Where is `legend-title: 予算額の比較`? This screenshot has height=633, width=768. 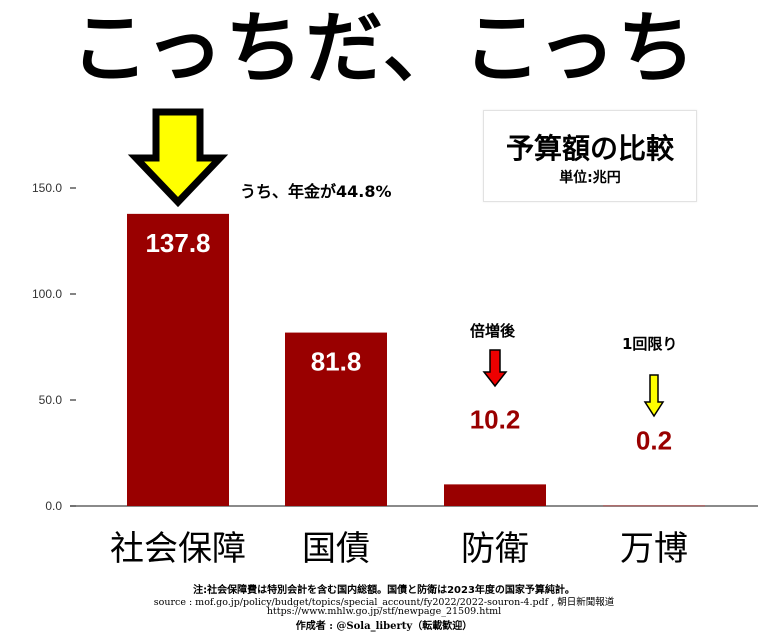 legend-title: 予算額の比較 is located at coordinates (589, 148).